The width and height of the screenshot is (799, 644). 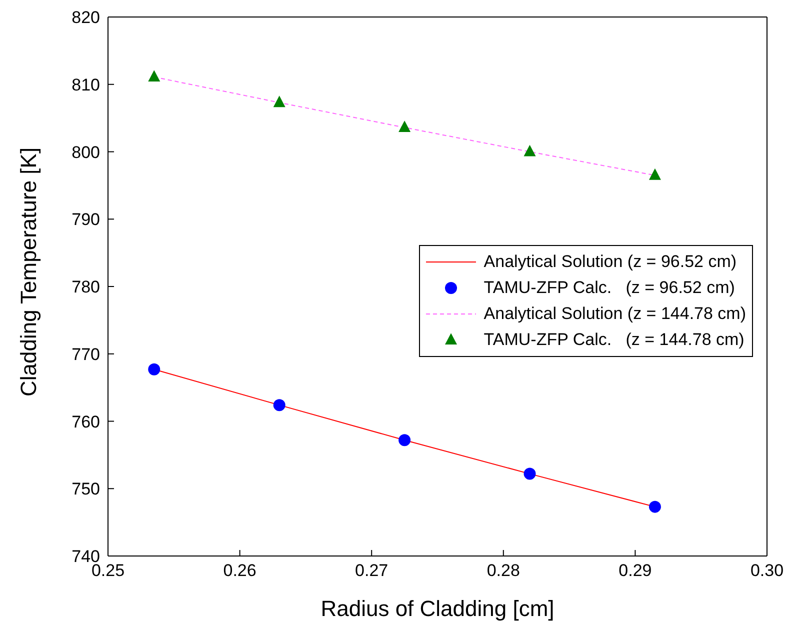 What do you see at coordinates (86, 422) in the screenshot?
I see `y-tick-label: 760` at bounding box center [86, 422].